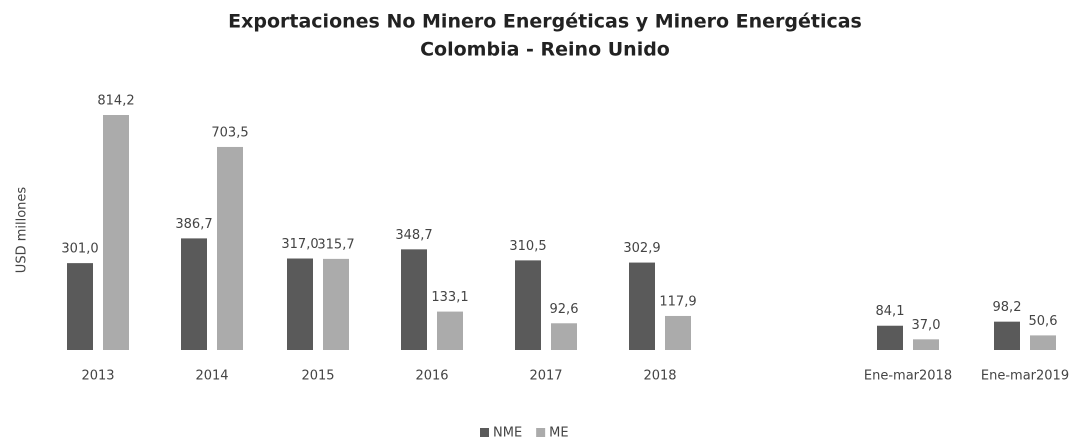  Describe the element at coordinates (545, 50) in the screenshot. I see `chart-subtitle: Colombia - Reino Unido` at that location.